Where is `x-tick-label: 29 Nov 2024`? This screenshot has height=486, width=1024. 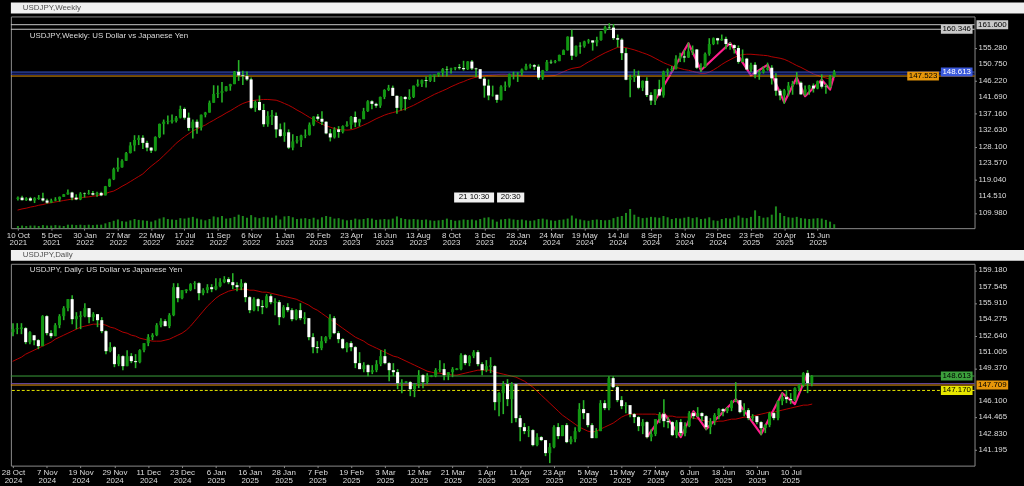
x-tick-label: 29 Nov 2024 is located at coordinates (115, 476).